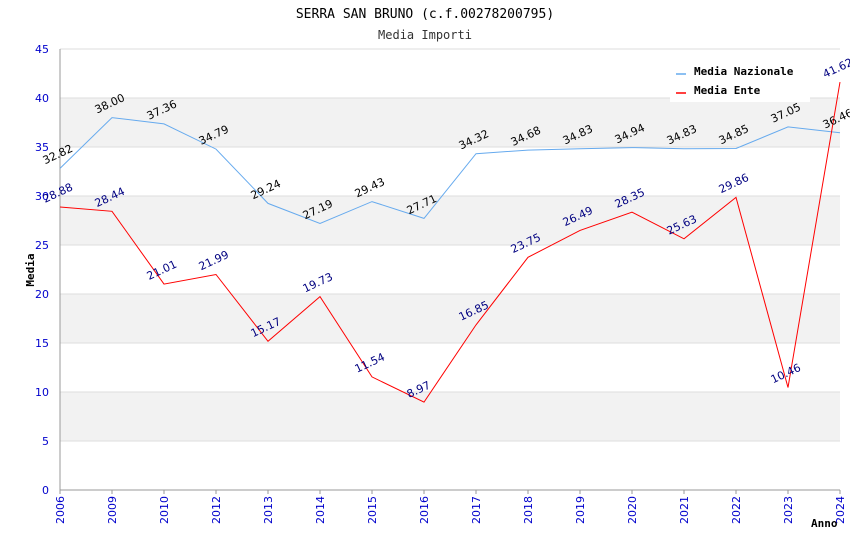 Image resolution: width=850 pixels, height=555 pixels. Describe the element at coordinates (42, 343) in the screenshot. I see `y-tick-label: 15` at that location.